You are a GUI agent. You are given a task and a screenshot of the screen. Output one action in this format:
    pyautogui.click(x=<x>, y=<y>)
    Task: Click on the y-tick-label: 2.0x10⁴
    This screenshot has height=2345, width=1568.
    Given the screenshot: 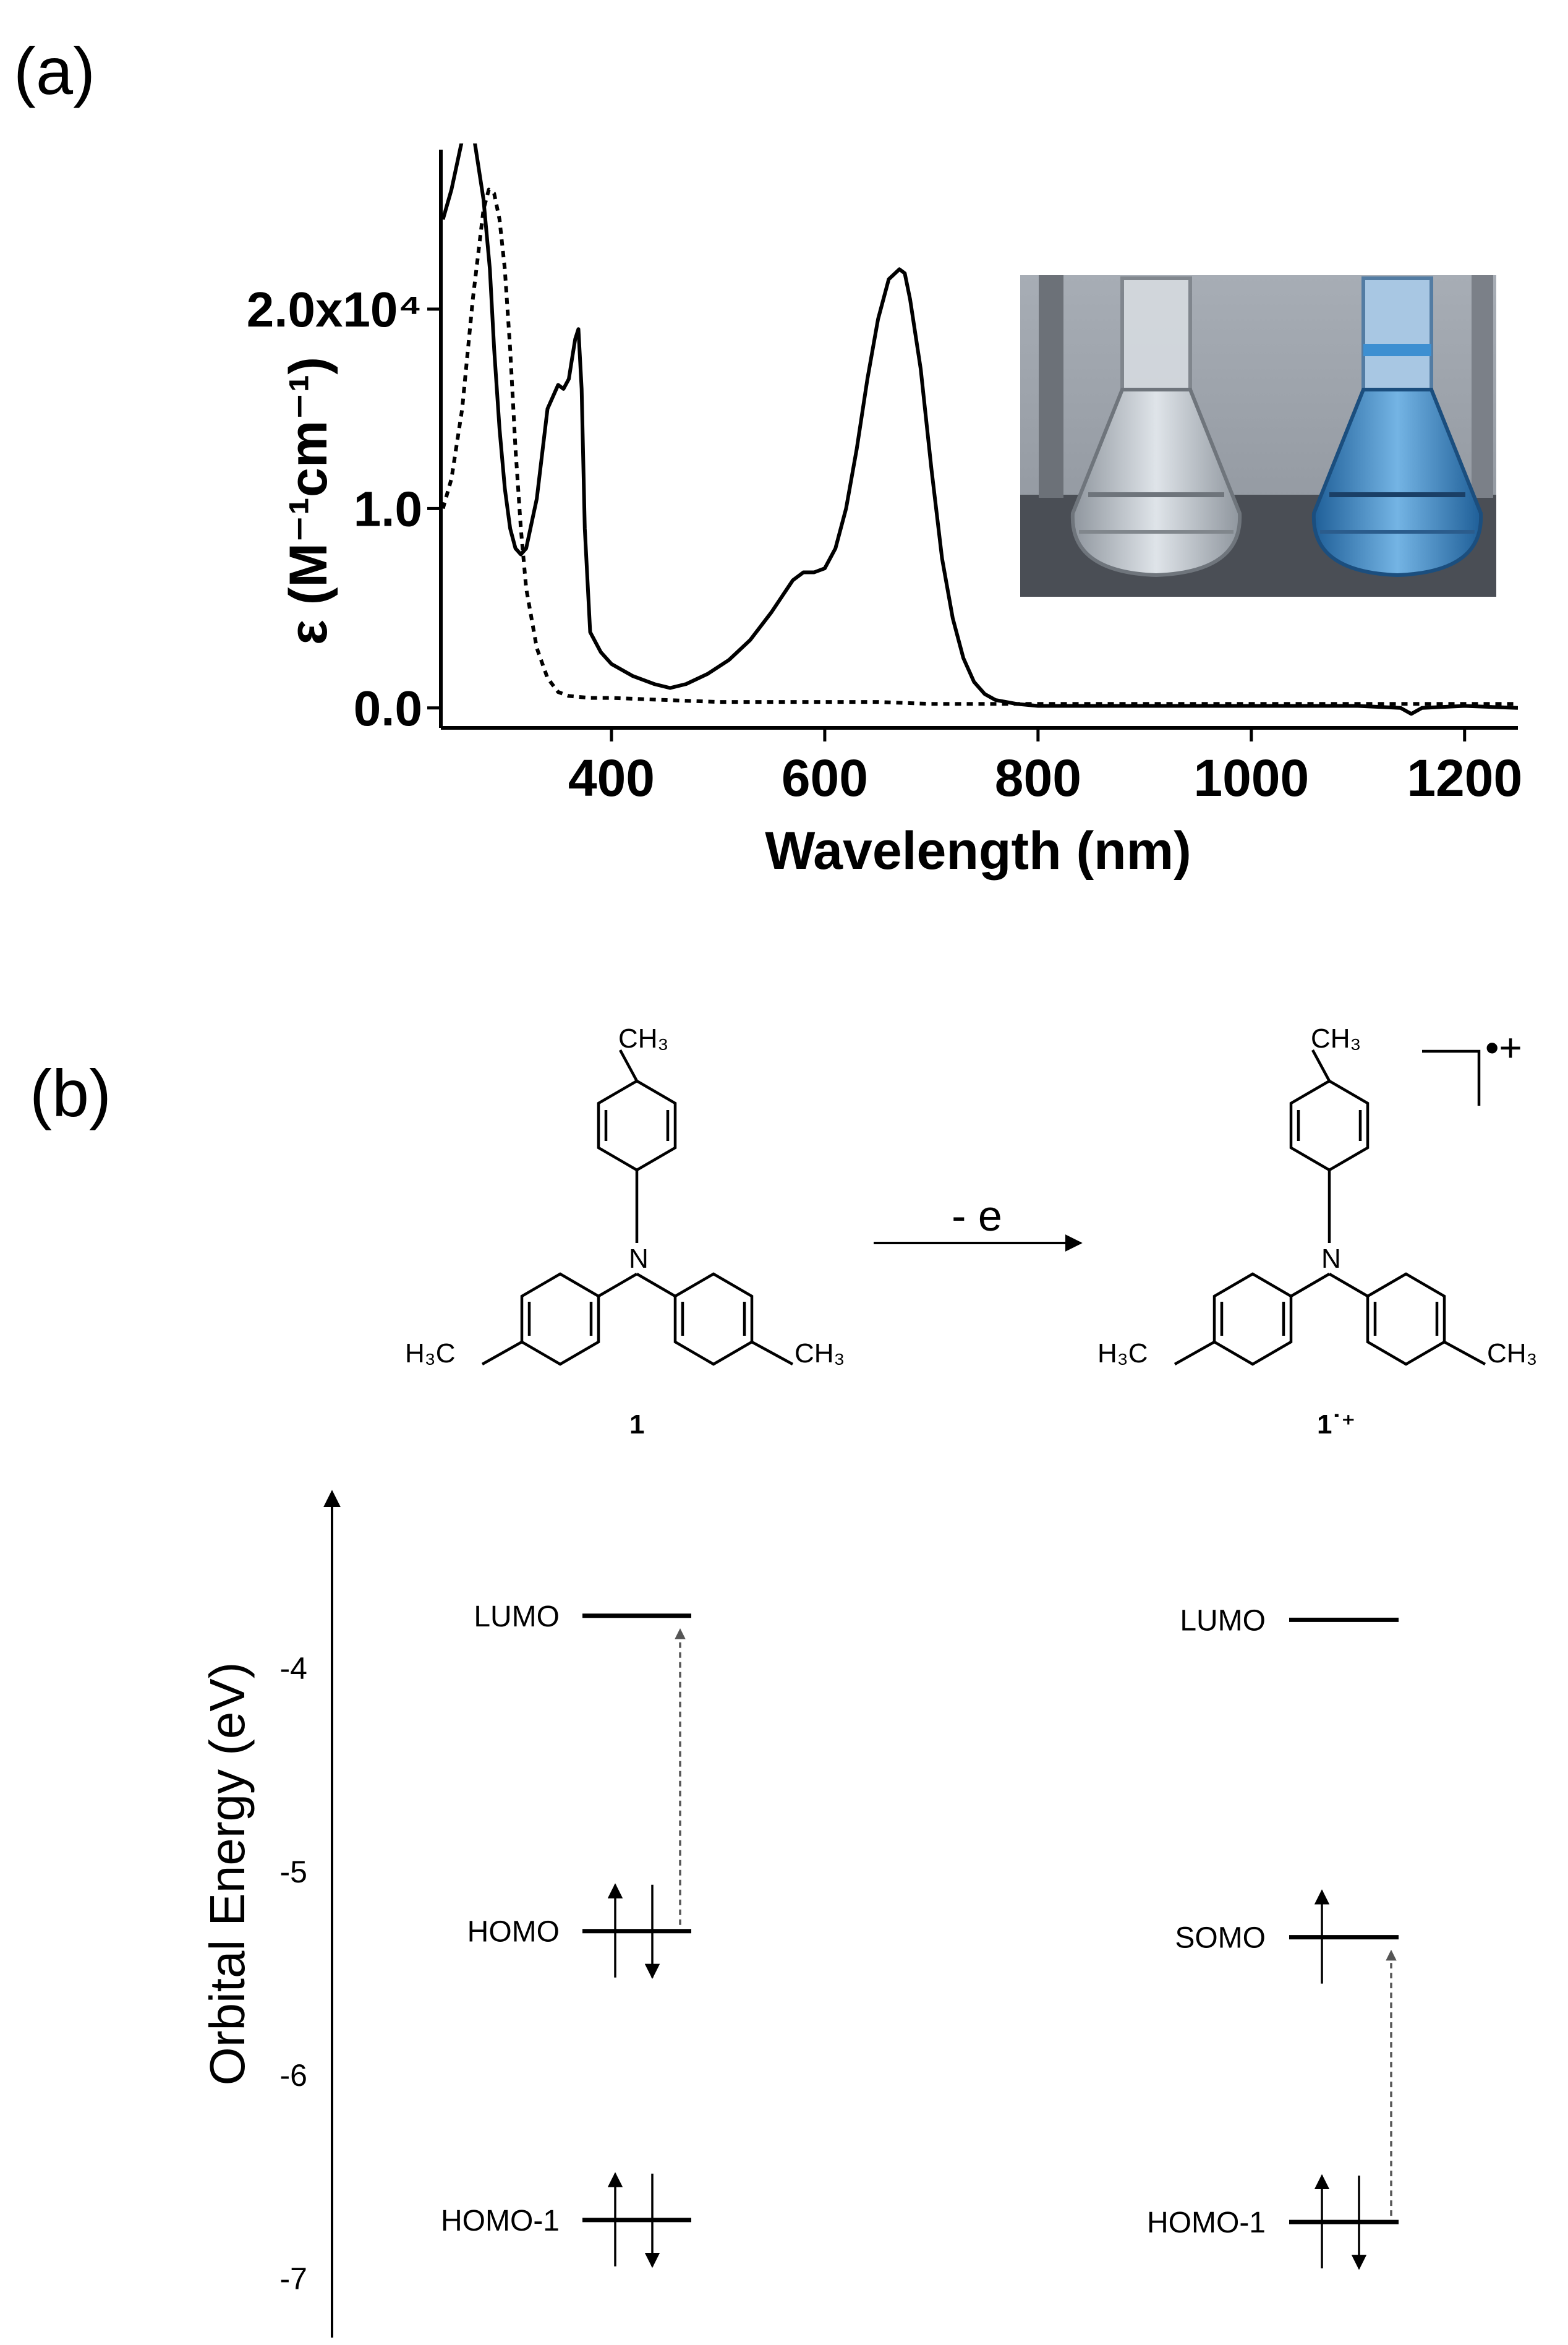 What is the action you would take?
    pyautogui.click(x=335, y=310)
    